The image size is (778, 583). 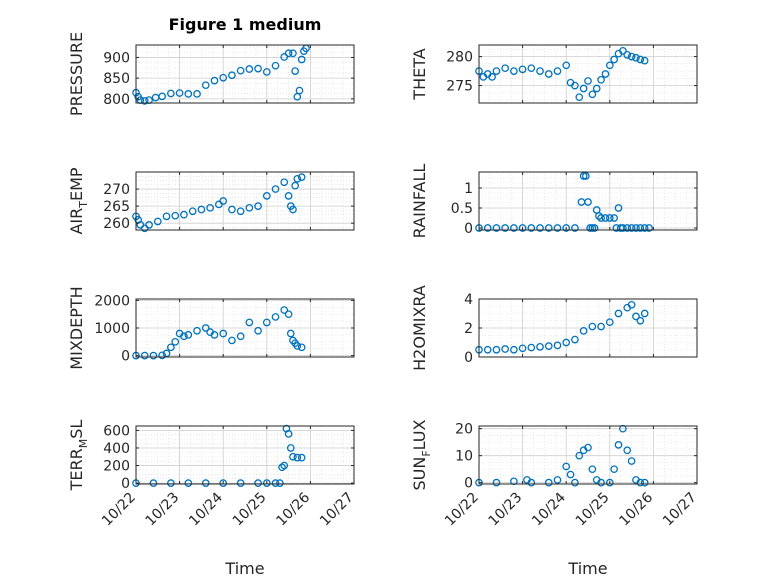 What do you see at coordinates (468, 329) in the screenshot?
I see `y-tick-label: 2` at bounding box center [468, 329].